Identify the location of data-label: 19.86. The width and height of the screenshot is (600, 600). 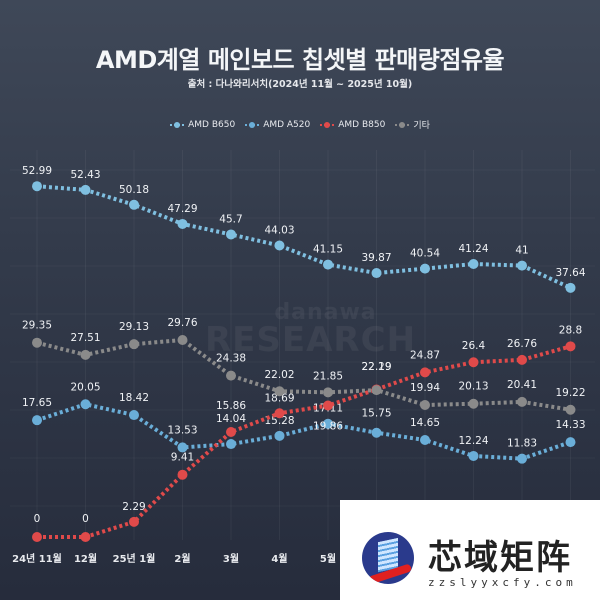
(328, 427).